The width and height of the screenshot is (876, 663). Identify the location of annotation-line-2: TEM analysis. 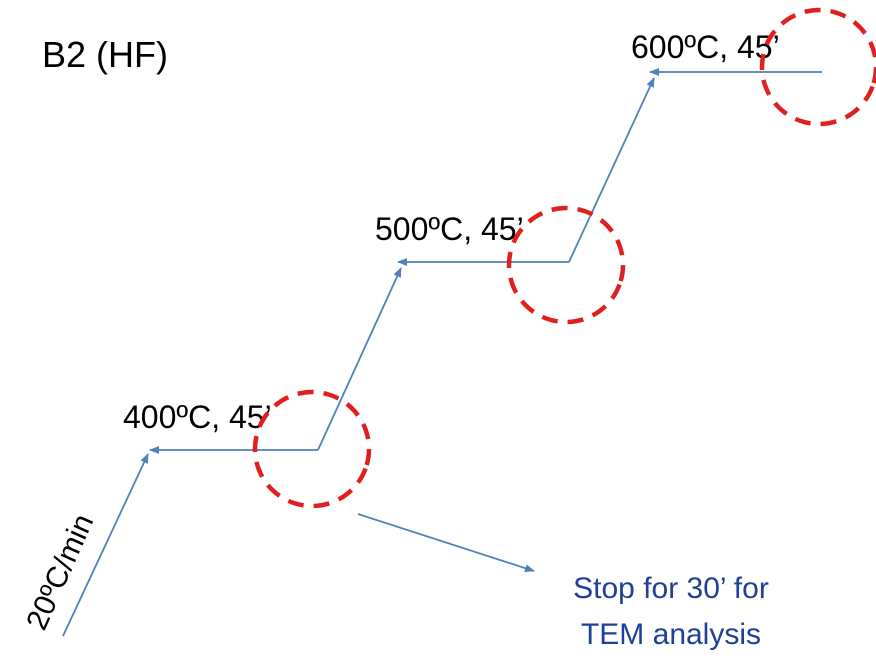
(671, 634).